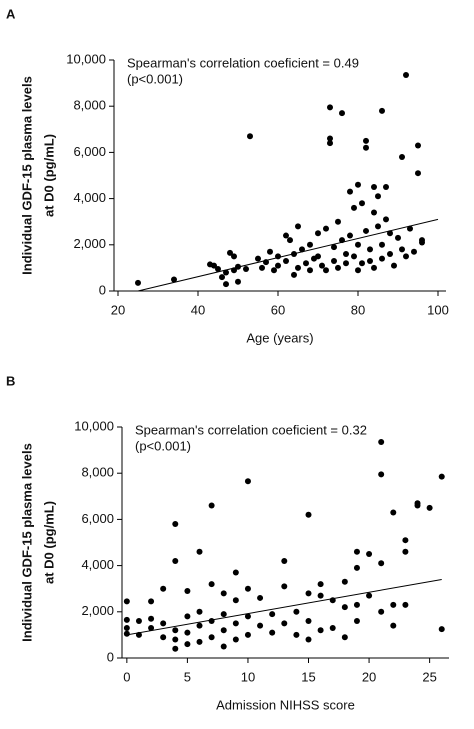 Image resolution: width=474 pixels, height=729 pixels. Describe the element at coordinates (278, 309) in the screenshot. I see `x-tick-label: 60` at that location.